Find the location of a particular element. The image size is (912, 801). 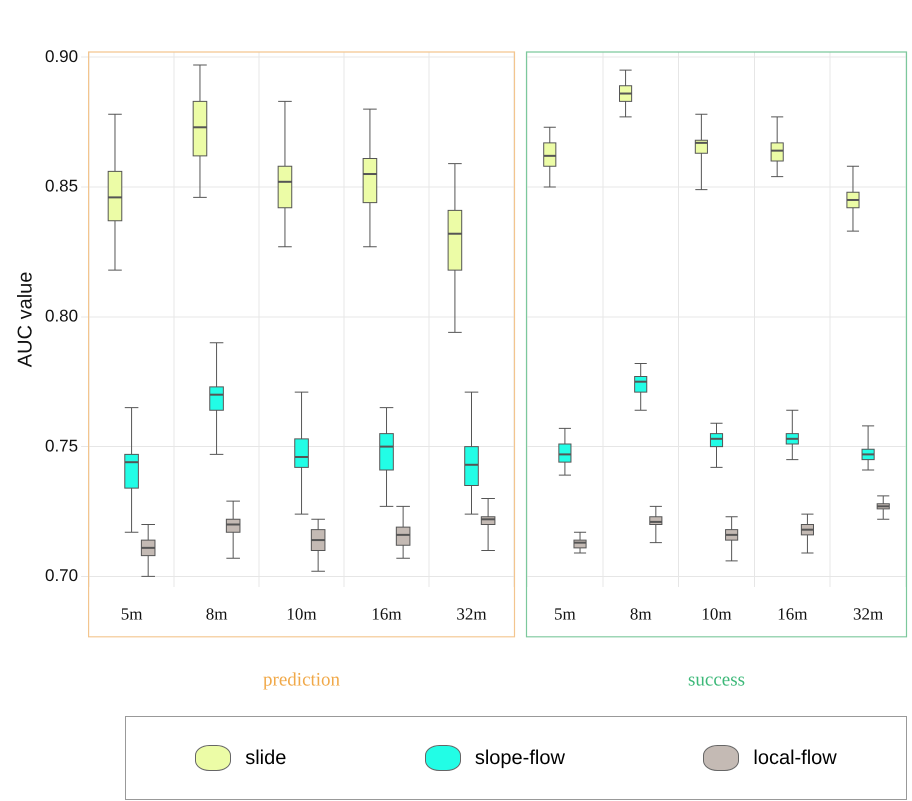

y-axis-title: AUC value is located at coordinates (25, 320).